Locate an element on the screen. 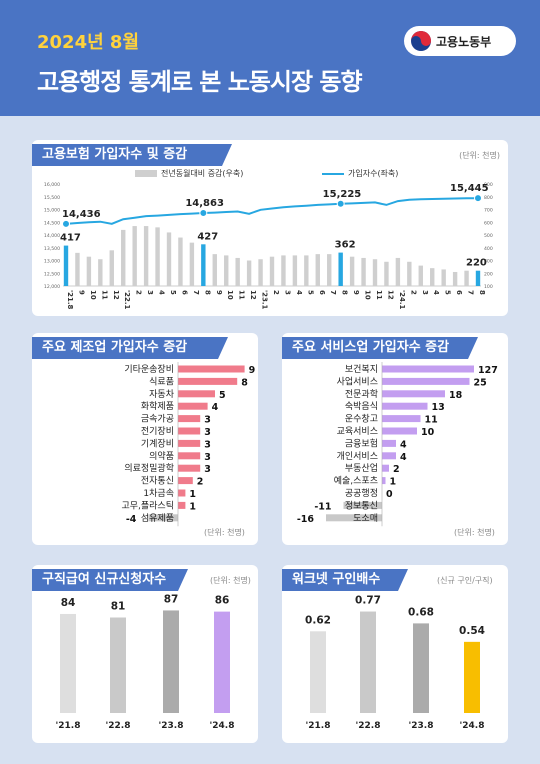  left-axis-tick: 12,000 is located at coordinates (52, 287).